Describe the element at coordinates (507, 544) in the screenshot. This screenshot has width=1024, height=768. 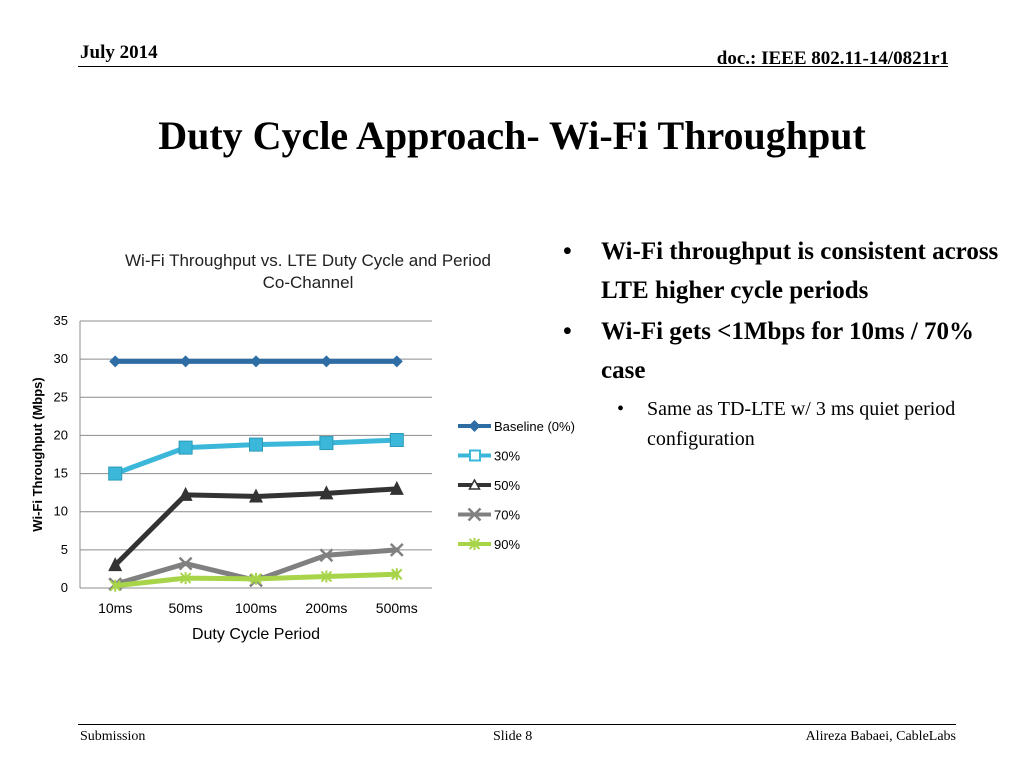
I see `legend-label: 90%` at that location.